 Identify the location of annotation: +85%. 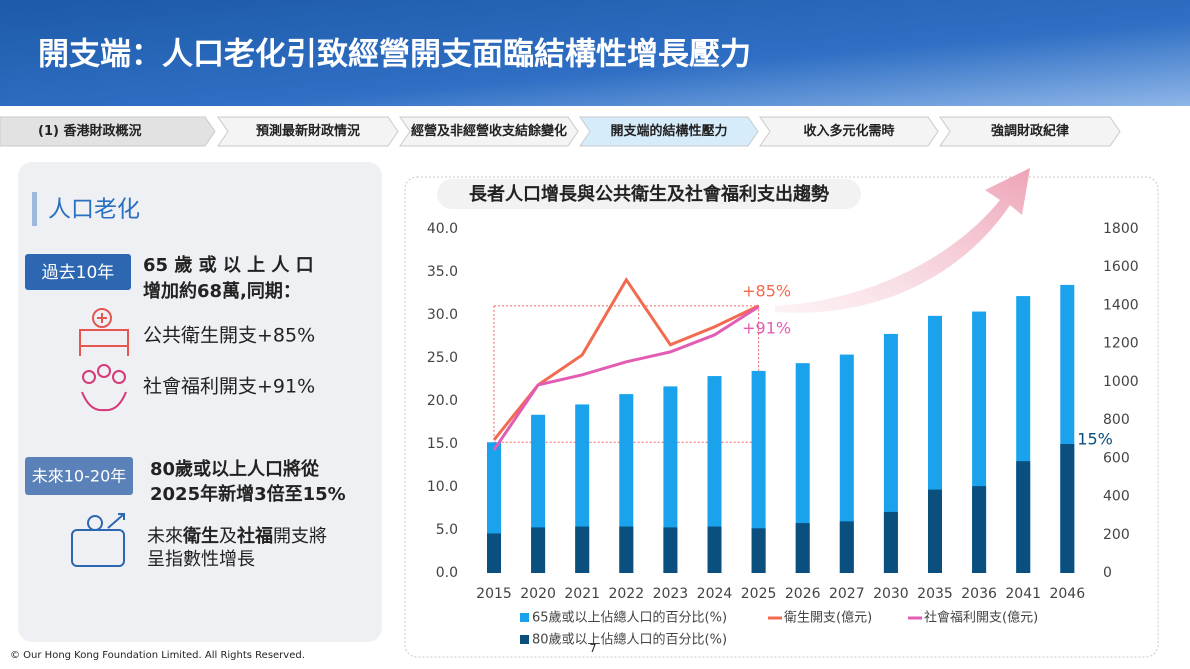
(766, 290).